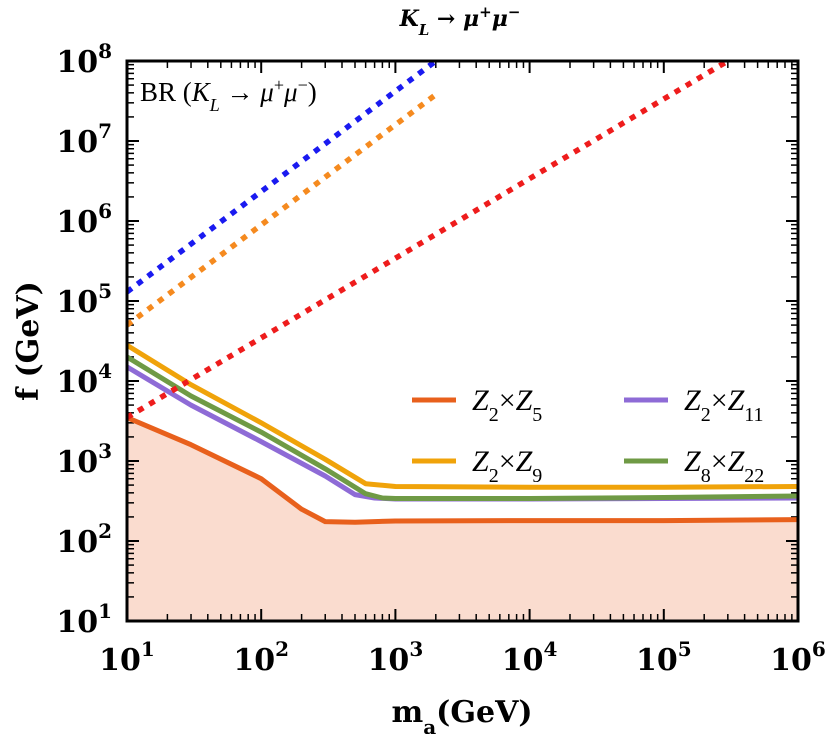  Describe the element at coordinates (84, 619) in the screenshot. I see `y-tick-label: 101` at that location.